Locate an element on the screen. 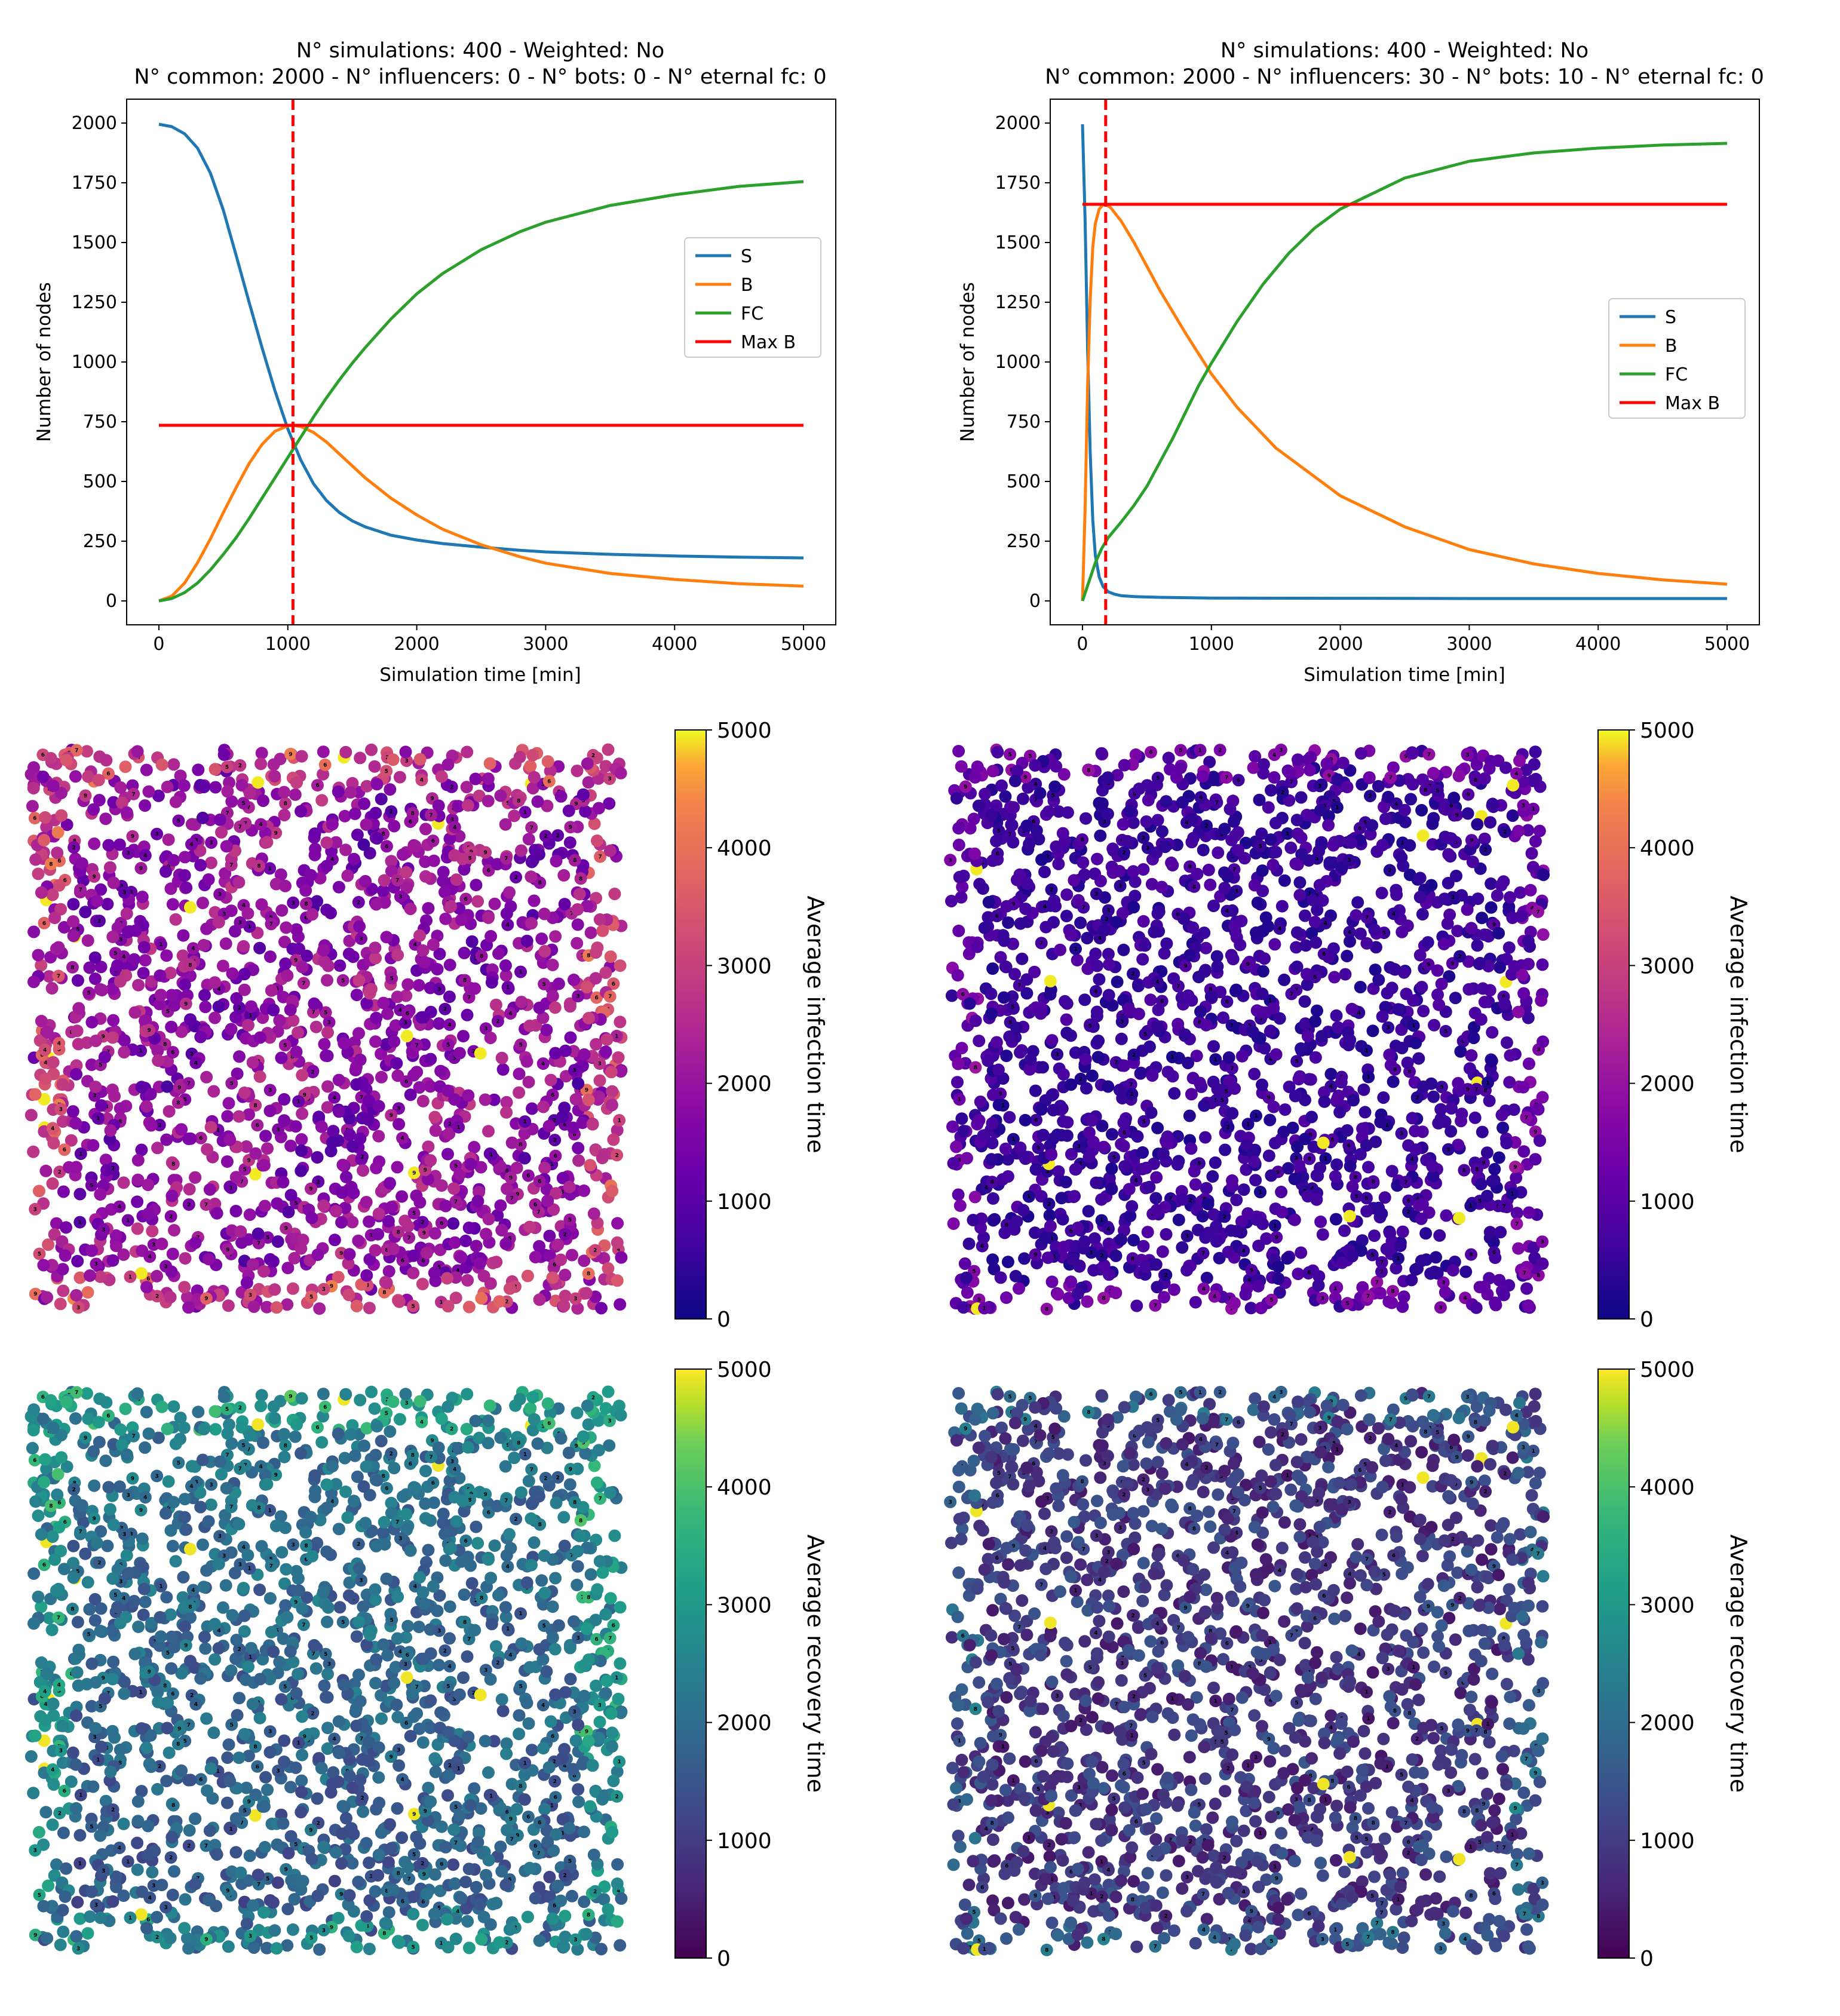 Image resolution: width=1840 pixels, height=2016 pixels. legend-label-s: S is located at coordinates (746, 256).